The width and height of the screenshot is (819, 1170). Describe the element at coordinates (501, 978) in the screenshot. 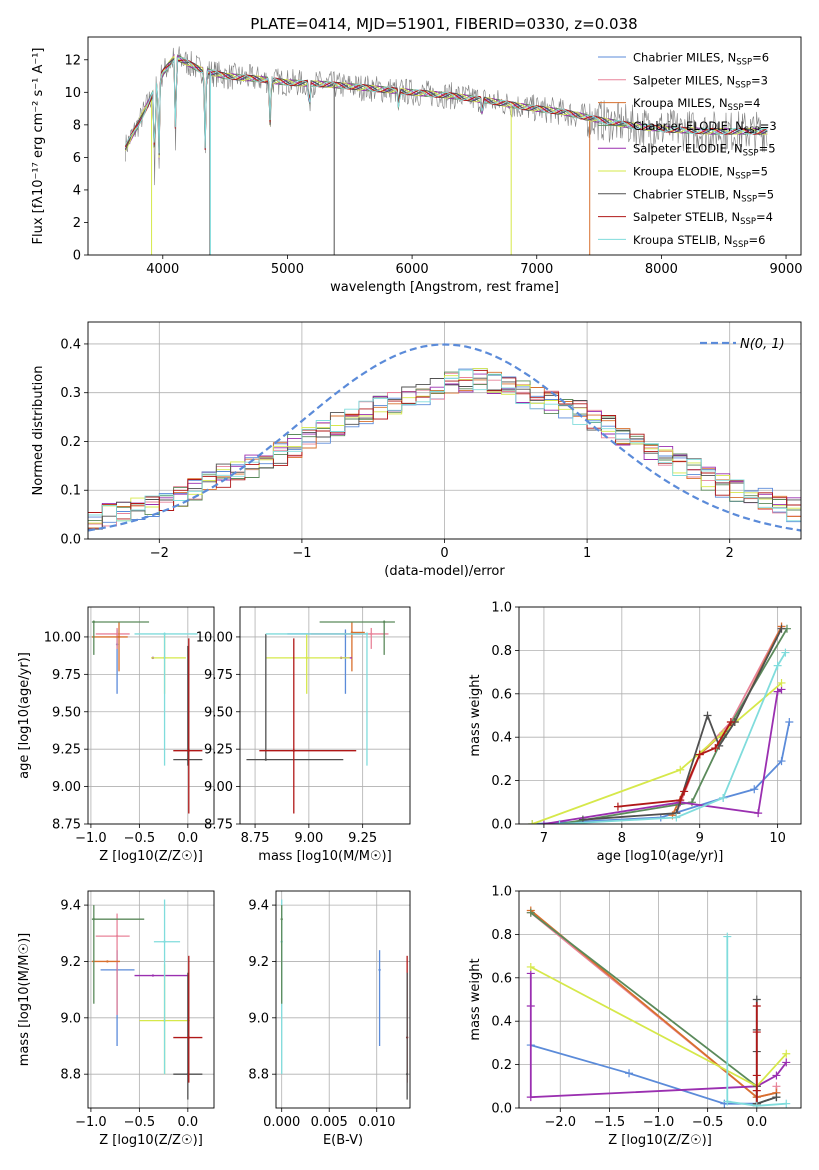

I see `y-tick-label: 0.6` at that location.